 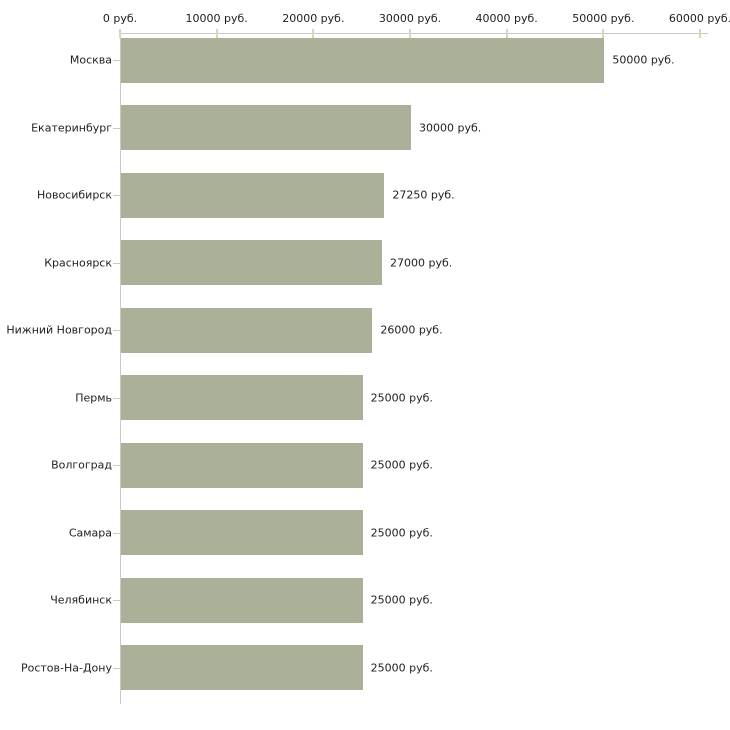 What do you see at coordinates (421, 262) in the screenshot?
I see `value-label: 27000 руб.` at bounding box center [421, 262].